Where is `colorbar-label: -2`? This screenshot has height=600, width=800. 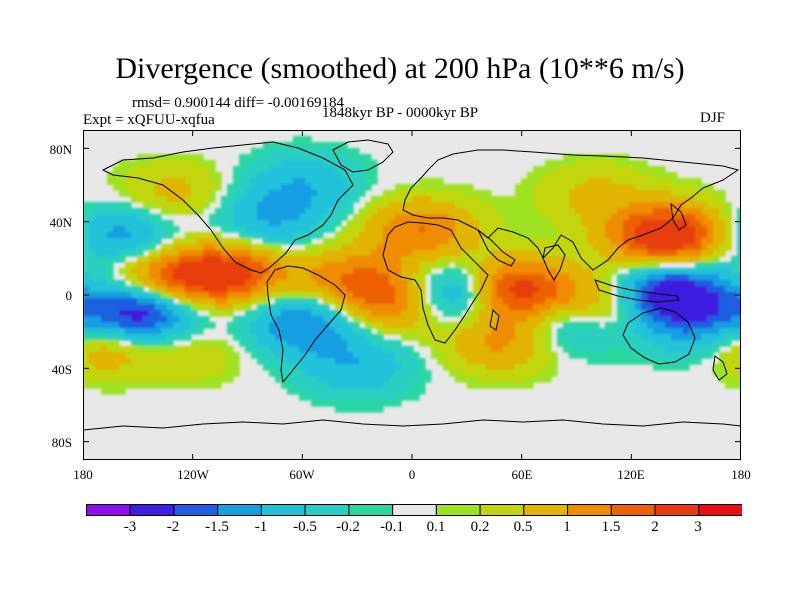 colorbar-label: -2 is located at coordinates (173, 527).